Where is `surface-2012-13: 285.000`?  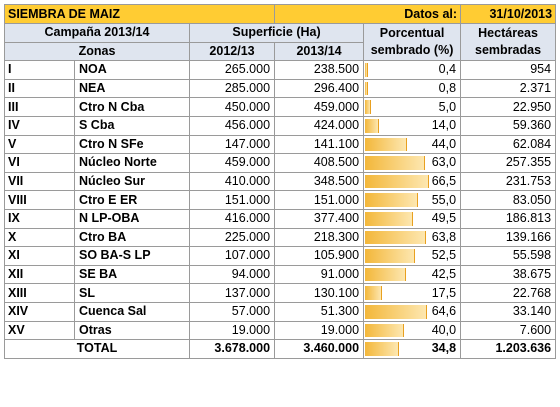 surface-2012-13: 285.000 is located at coordinates (232, 88).